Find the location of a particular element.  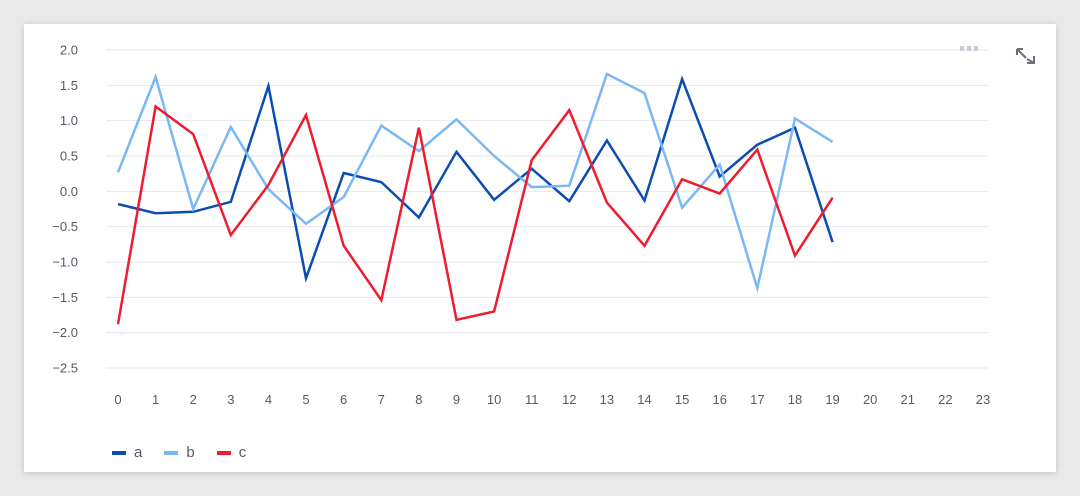

x-tick-label: 20 is located at coordinates (870, 399).